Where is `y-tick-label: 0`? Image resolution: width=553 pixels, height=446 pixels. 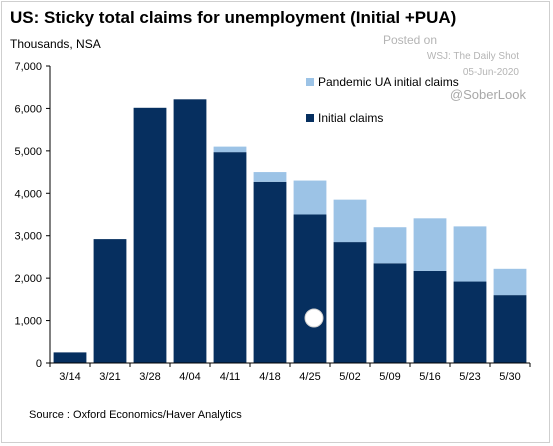 y-tick-label: 0 is located at coordinates (39, 364).